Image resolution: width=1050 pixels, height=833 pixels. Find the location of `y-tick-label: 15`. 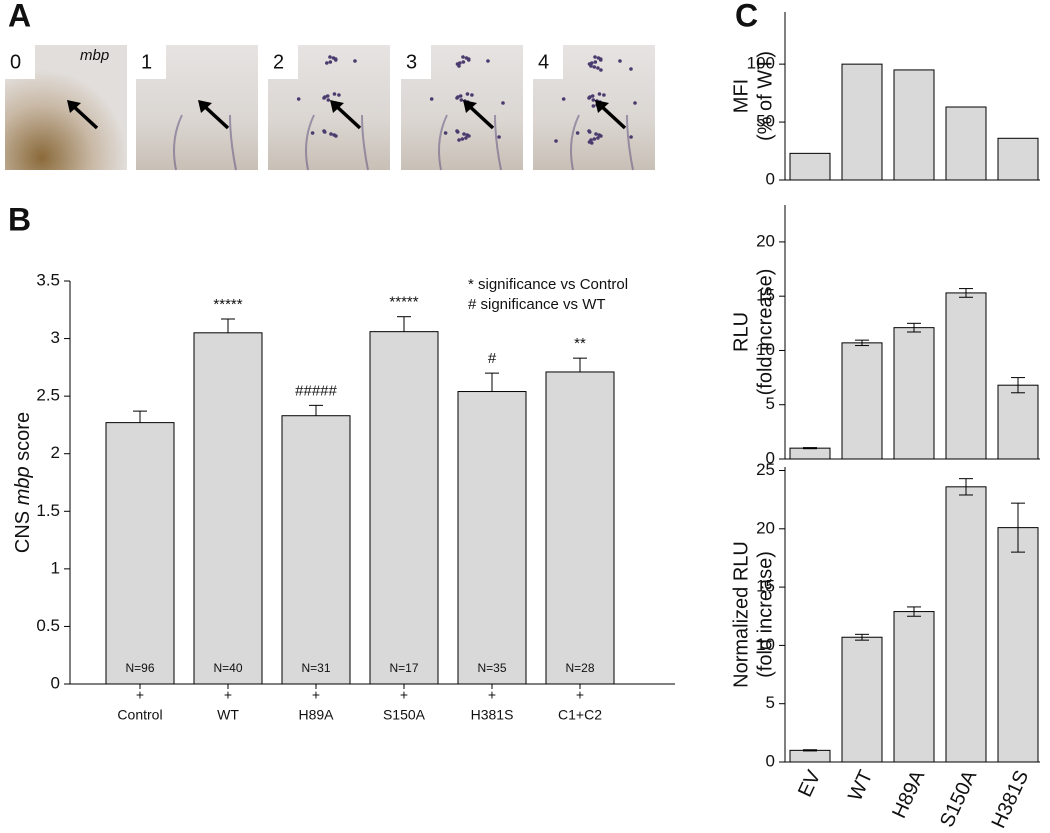

y-tick-label: 15 is located at coordinates (765, 586).